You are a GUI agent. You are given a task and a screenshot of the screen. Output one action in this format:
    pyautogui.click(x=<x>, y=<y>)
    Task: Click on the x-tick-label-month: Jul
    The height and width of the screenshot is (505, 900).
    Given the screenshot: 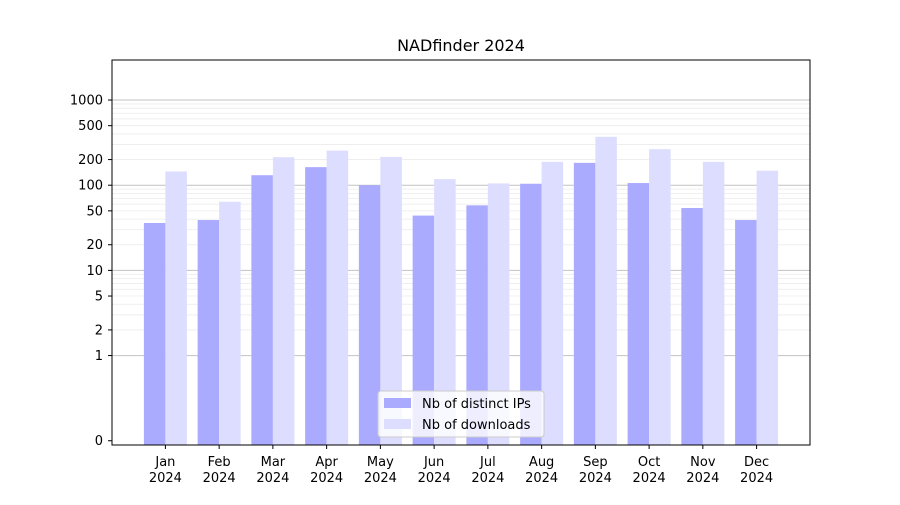 What is the action you would take?
    pyautogui.click(x=487, y=462)
    